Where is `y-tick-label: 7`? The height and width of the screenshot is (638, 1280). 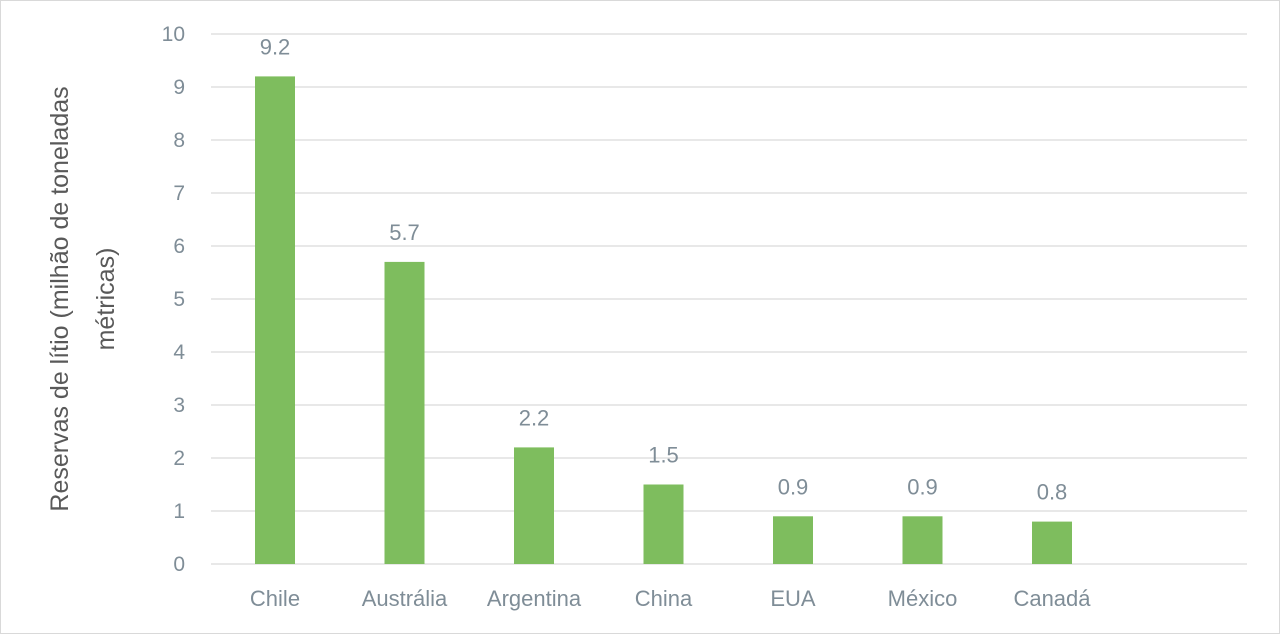
y-tick-label: 7 is located at coordinates (179, 193).